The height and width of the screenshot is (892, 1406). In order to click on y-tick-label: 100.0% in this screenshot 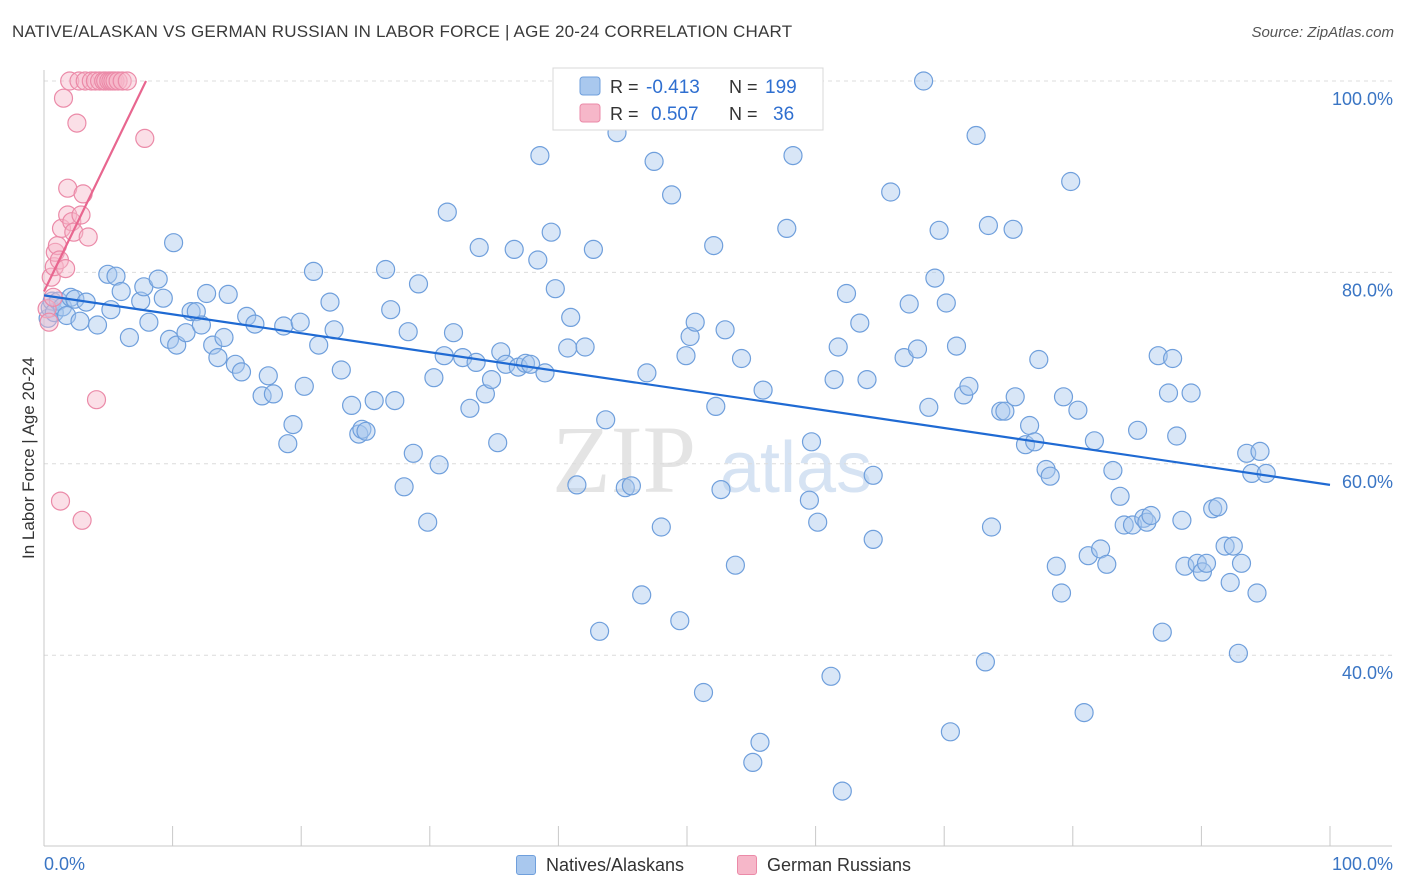, I will do `click(1362, 99)`.